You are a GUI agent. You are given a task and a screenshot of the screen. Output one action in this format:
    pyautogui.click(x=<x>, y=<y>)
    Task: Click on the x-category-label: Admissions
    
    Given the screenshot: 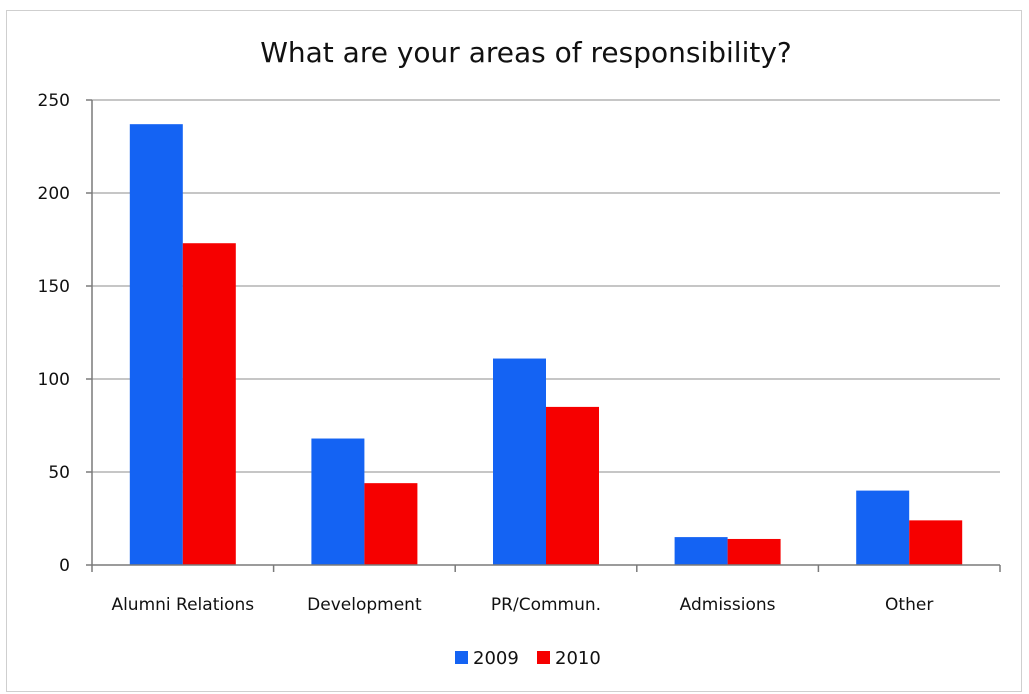 What is the action you would take?
    pyautogui.click(x=728, y=605)
    